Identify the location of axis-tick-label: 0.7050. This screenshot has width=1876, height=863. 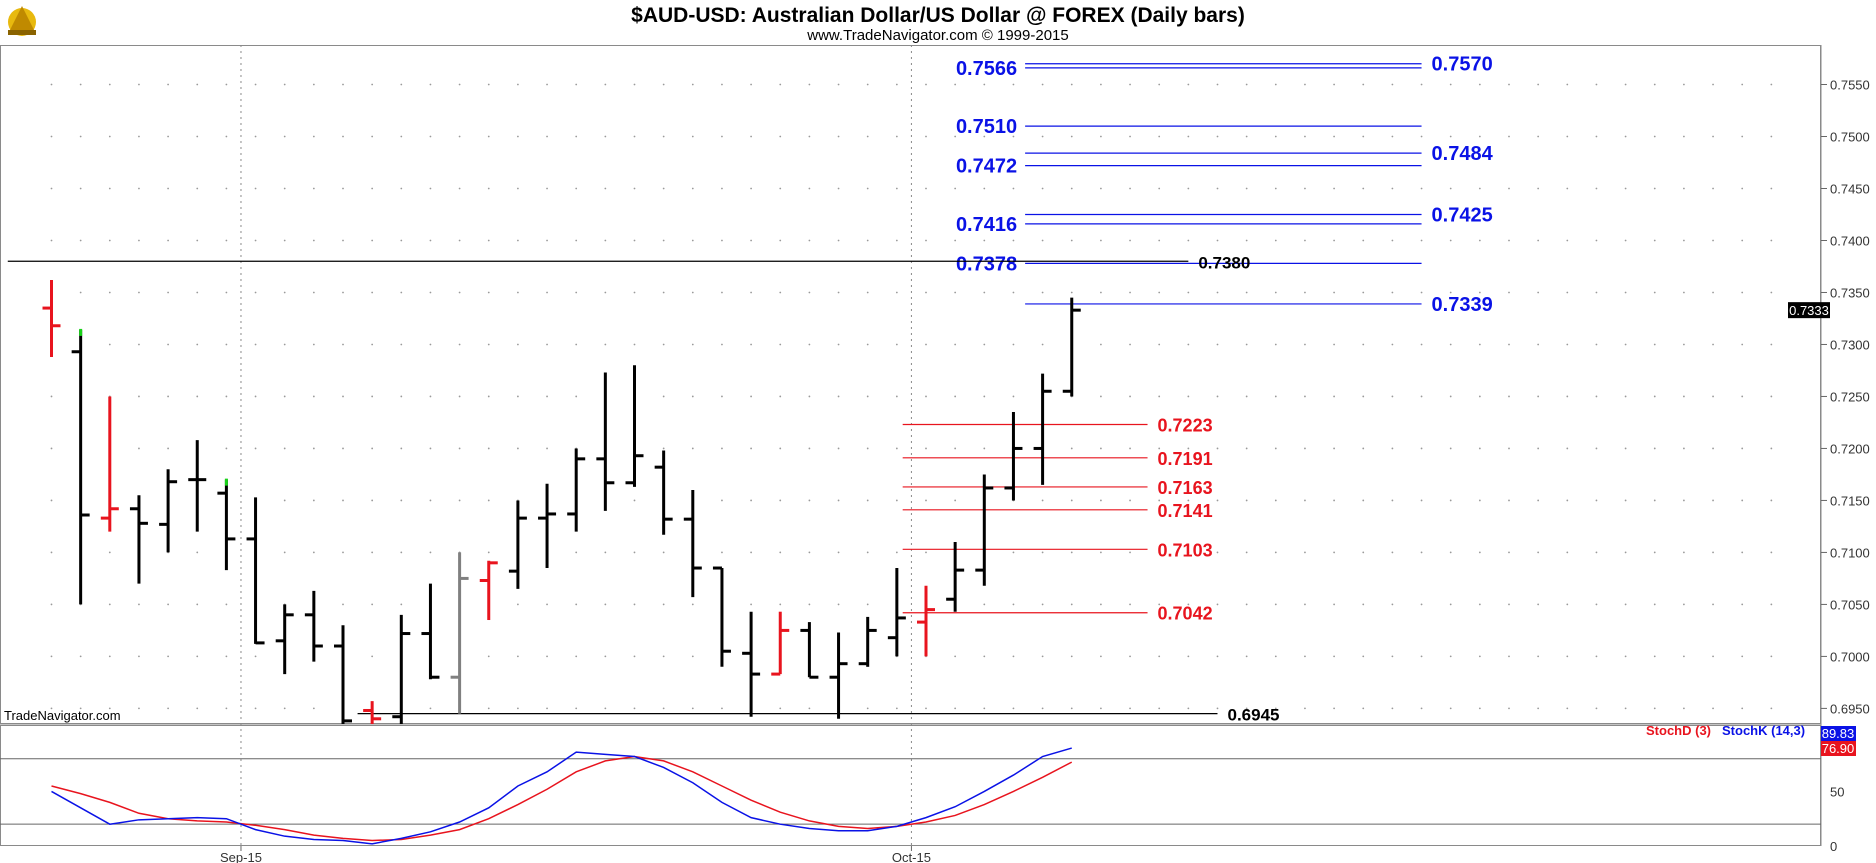
(1850, 604).